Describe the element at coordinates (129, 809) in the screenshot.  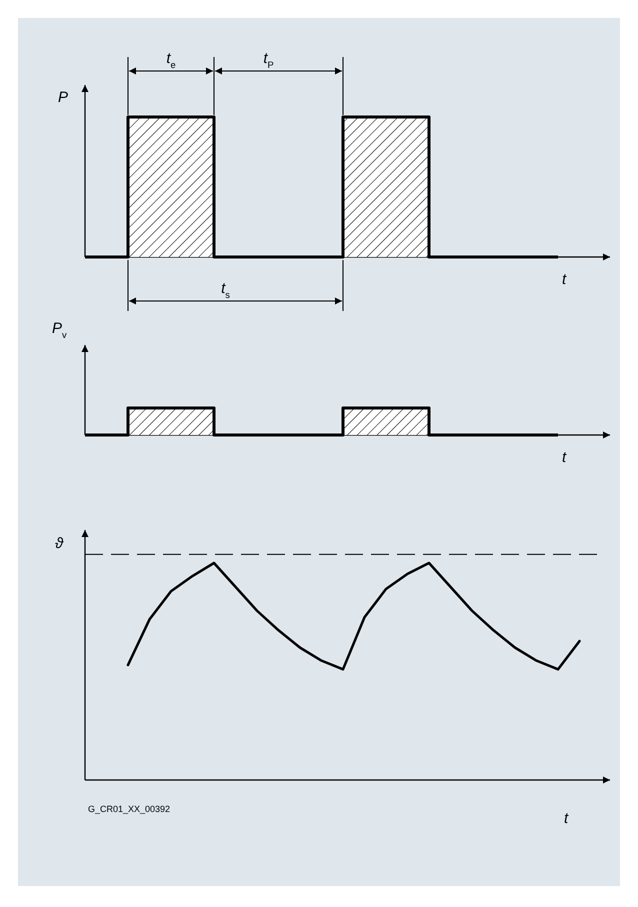
I see `text: G_CR01_XX_00392` at that location.